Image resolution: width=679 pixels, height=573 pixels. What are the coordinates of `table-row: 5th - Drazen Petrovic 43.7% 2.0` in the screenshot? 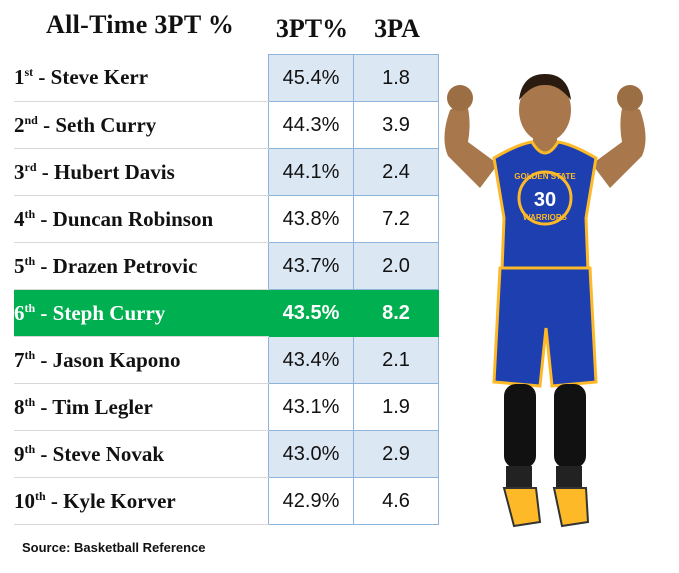 It's located at (226, 266).